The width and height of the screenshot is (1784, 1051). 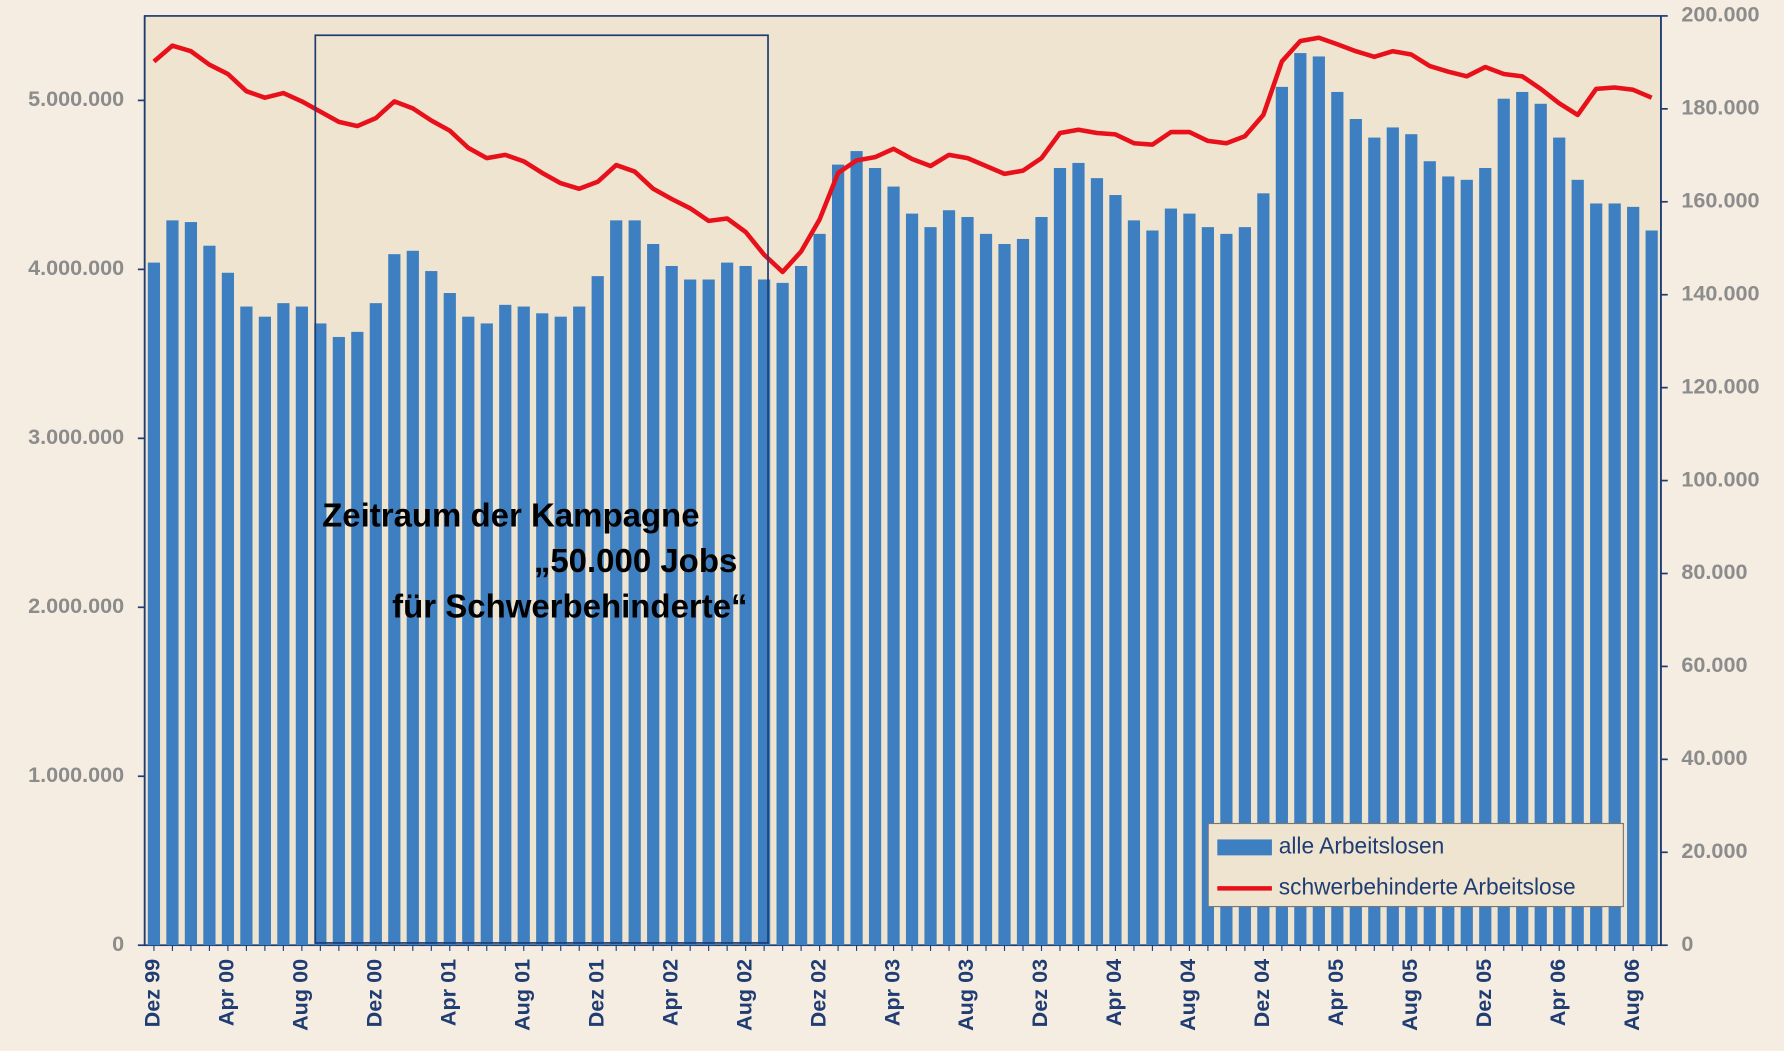 I want to click on annotation: „50.000 Jobs, so click(x=635, y=560).